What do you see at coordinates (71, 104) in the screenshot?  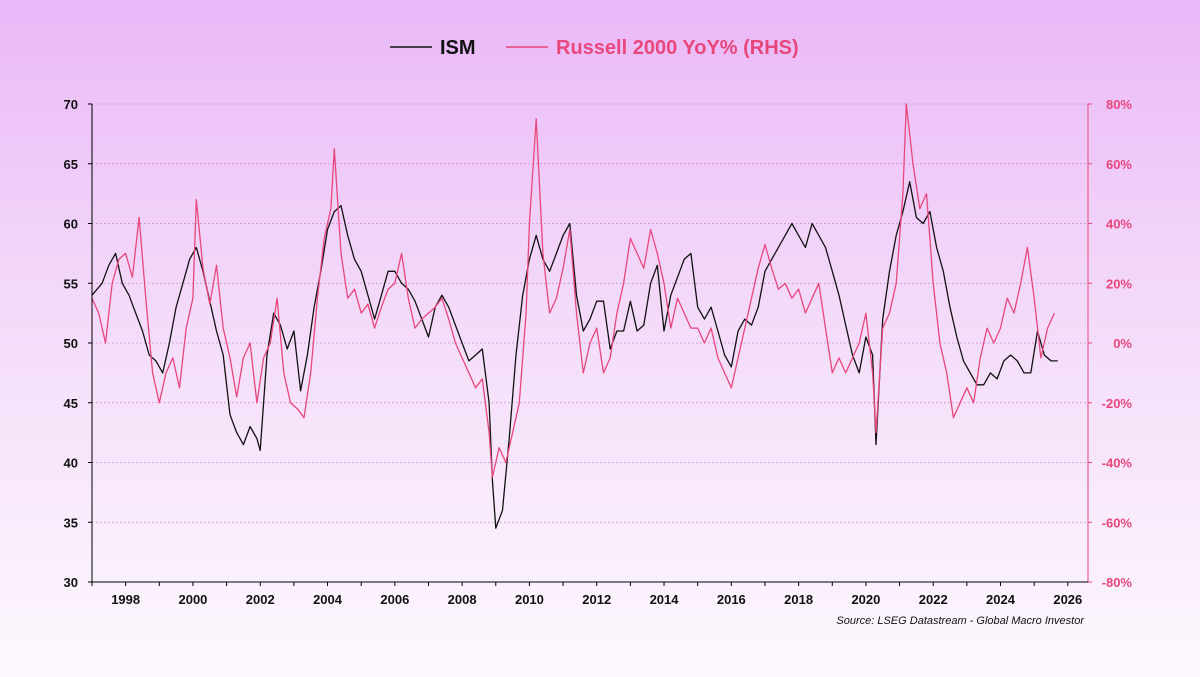 I see `left-tick-label: 70` at bounding box center [71, 104].